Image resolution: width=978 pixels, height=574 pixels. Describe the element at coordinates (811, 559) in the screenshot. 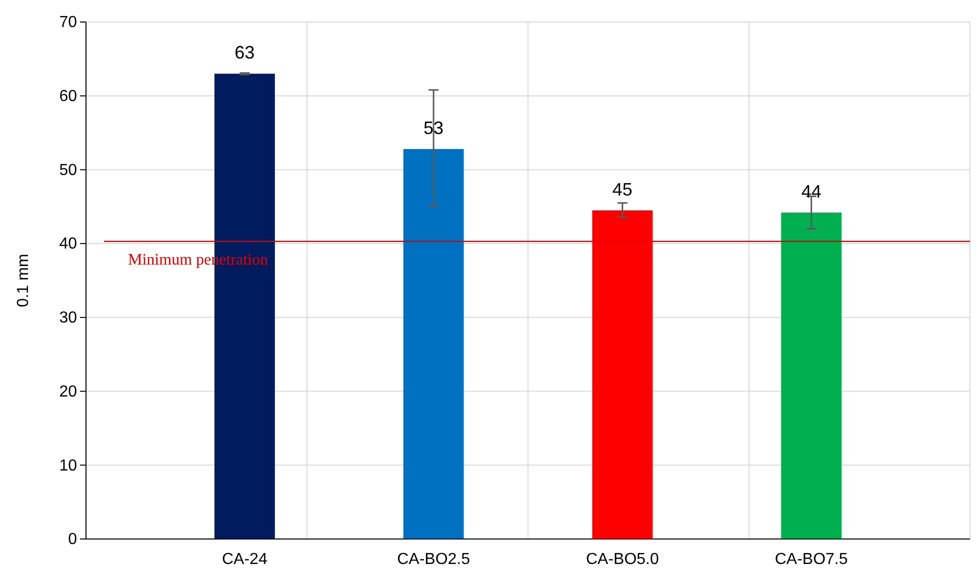

I see `x-tick-label: CA-BO7.5` at that location.